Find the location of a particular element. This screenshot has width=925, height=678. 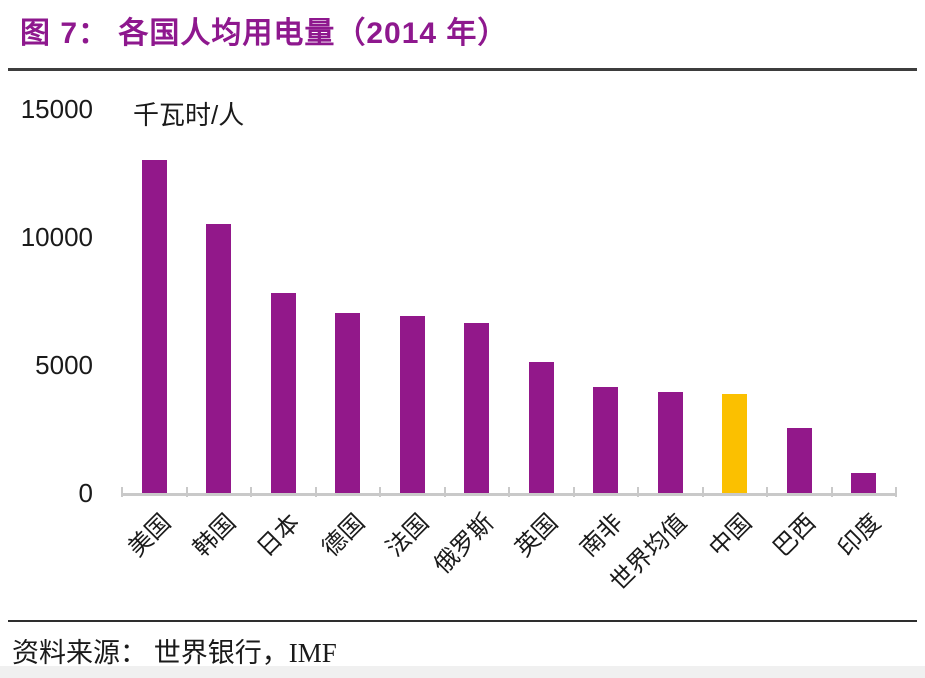

bar-印度 is located at coordinates (864, 482).